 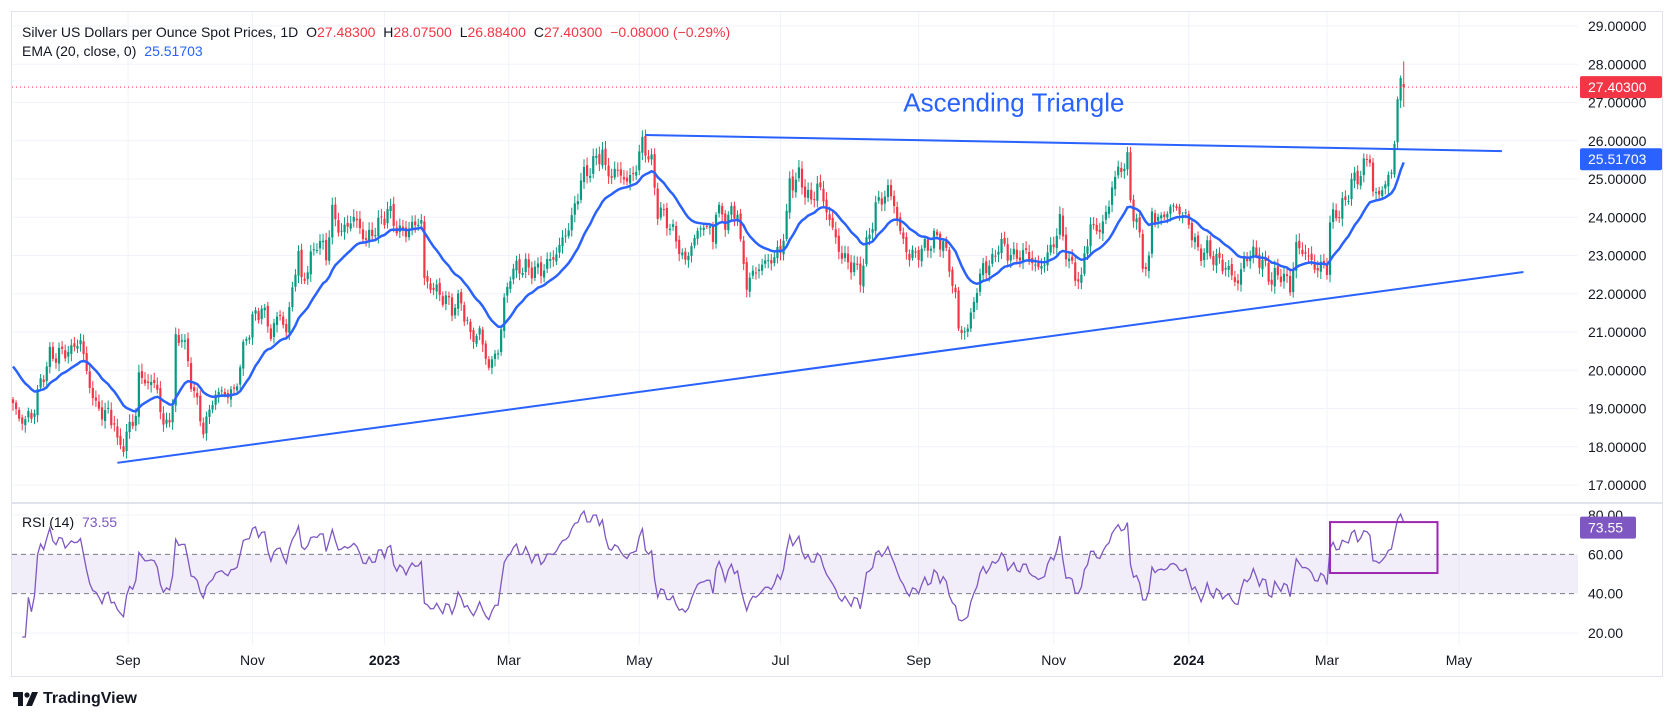 I want to click on time-tick-label: 2024, so click(x=1188, y=660).